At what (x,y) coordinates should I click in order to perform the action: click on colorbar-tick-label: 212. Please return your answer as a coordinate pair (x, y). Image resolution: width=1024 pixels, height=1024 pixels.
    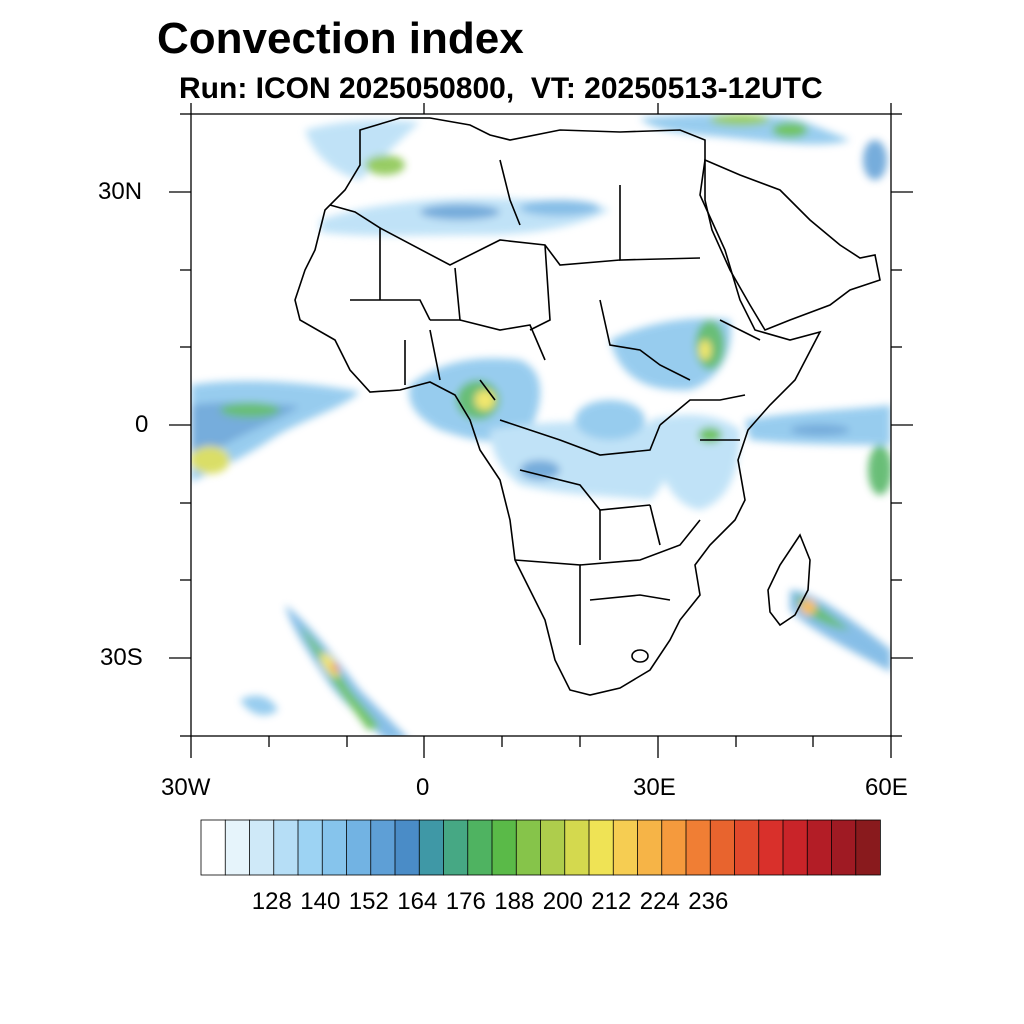
    Looking at the image, I should click on (611, 901).